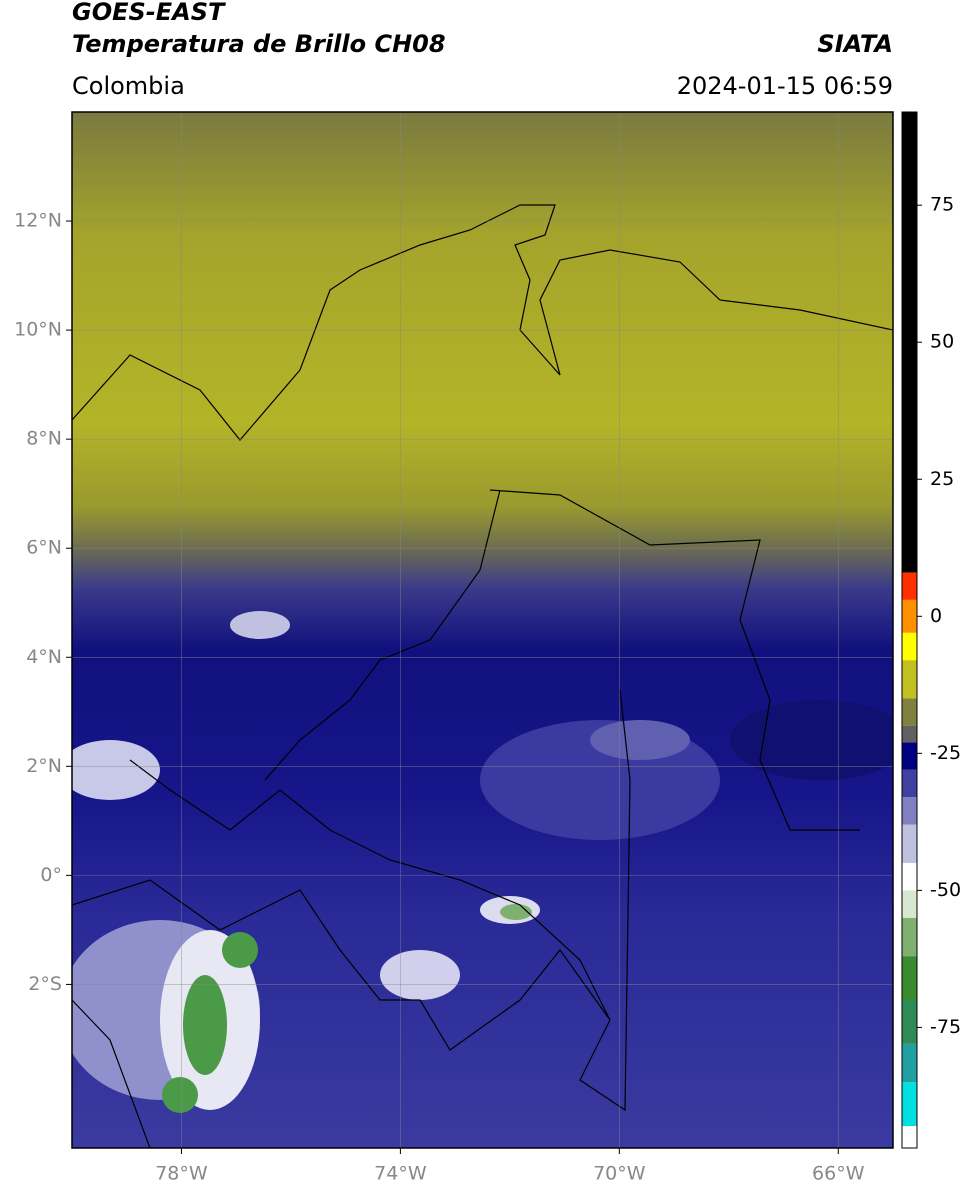 The height and width of the screenshot is (1190, 966). What do you see at coordinates (942, 342) in the screenshot?
I see `colorbar-tick-label: 50` at bounding box center [942, 342].